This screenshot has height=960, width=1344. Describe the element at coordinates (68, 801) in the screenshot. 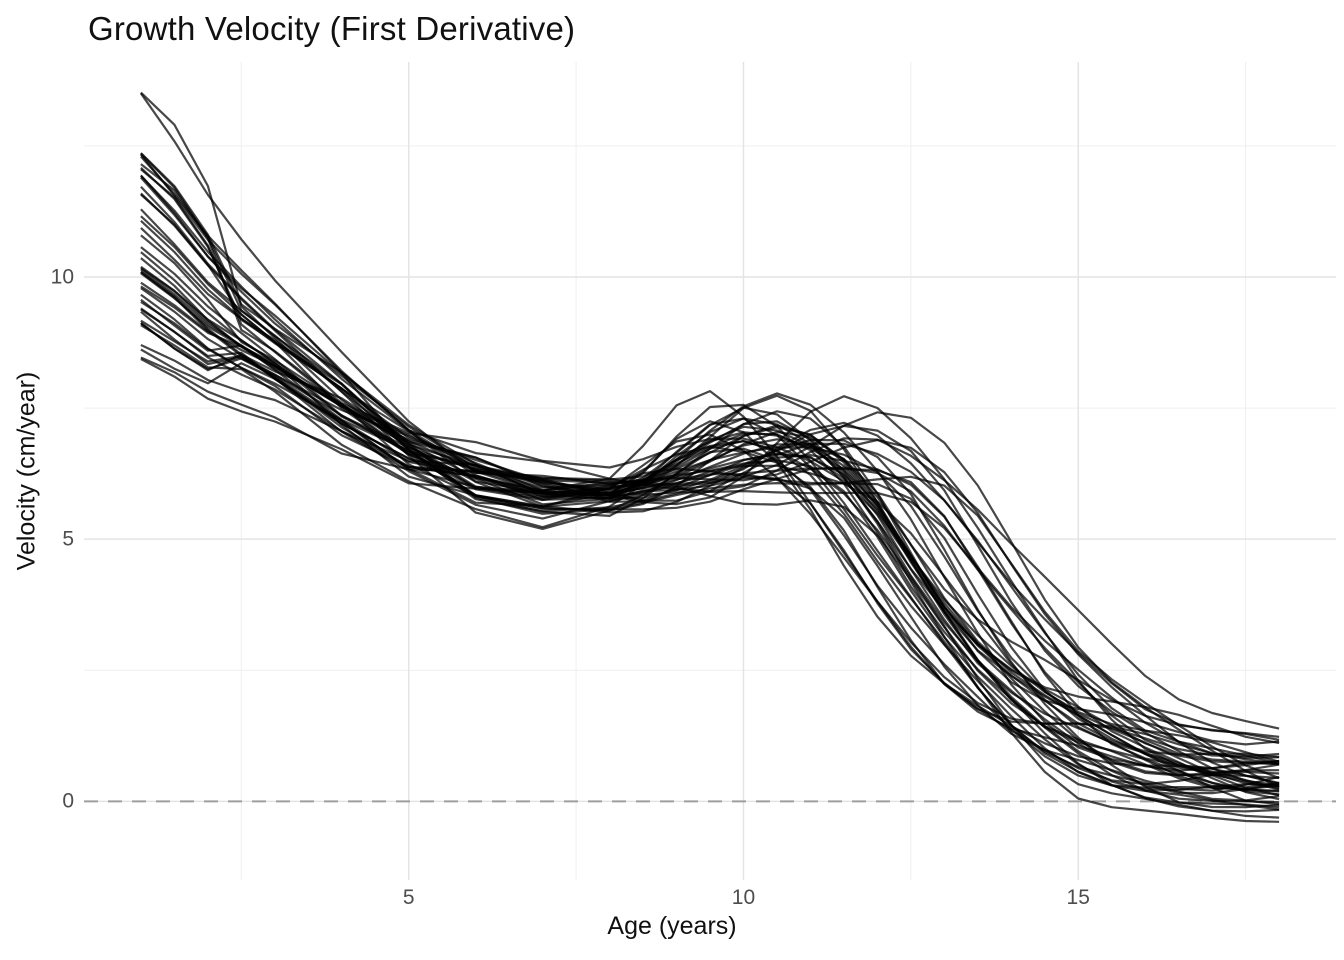

I see `y-tick-label: 0` at that location.